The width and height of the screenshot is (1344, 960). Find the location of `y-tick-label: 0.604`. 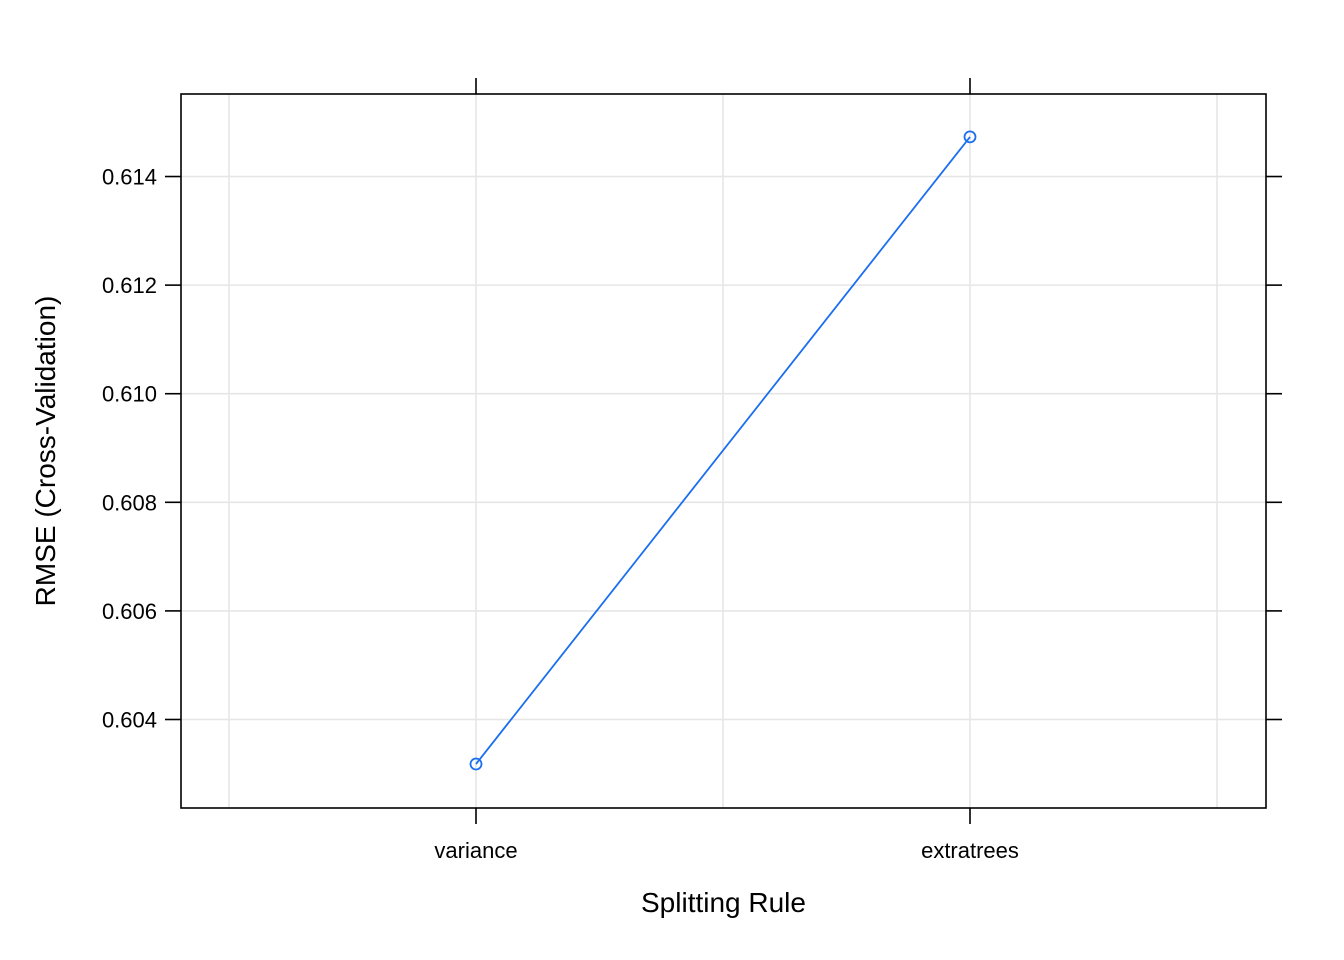

y-tick-label: 0.604 is located at coordinates (129, 719).